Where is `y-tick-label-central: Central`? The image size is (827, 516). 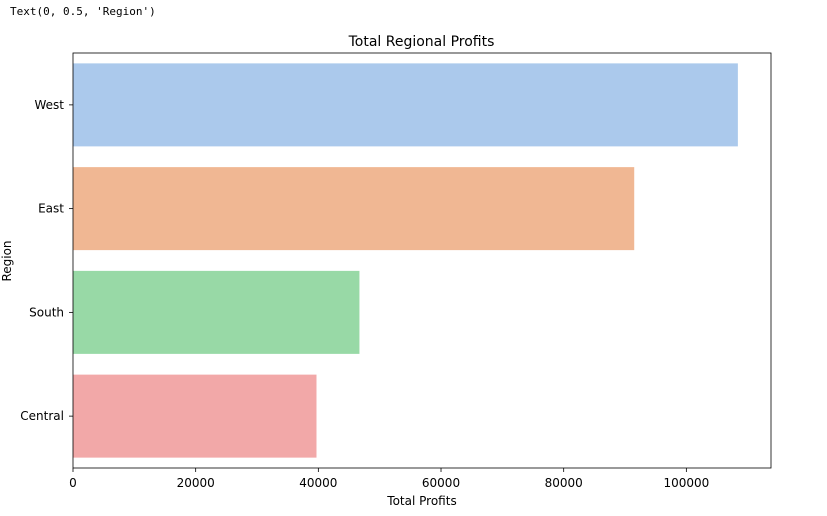
y-tick-label-central: Central is located at coordinates (42, 416).